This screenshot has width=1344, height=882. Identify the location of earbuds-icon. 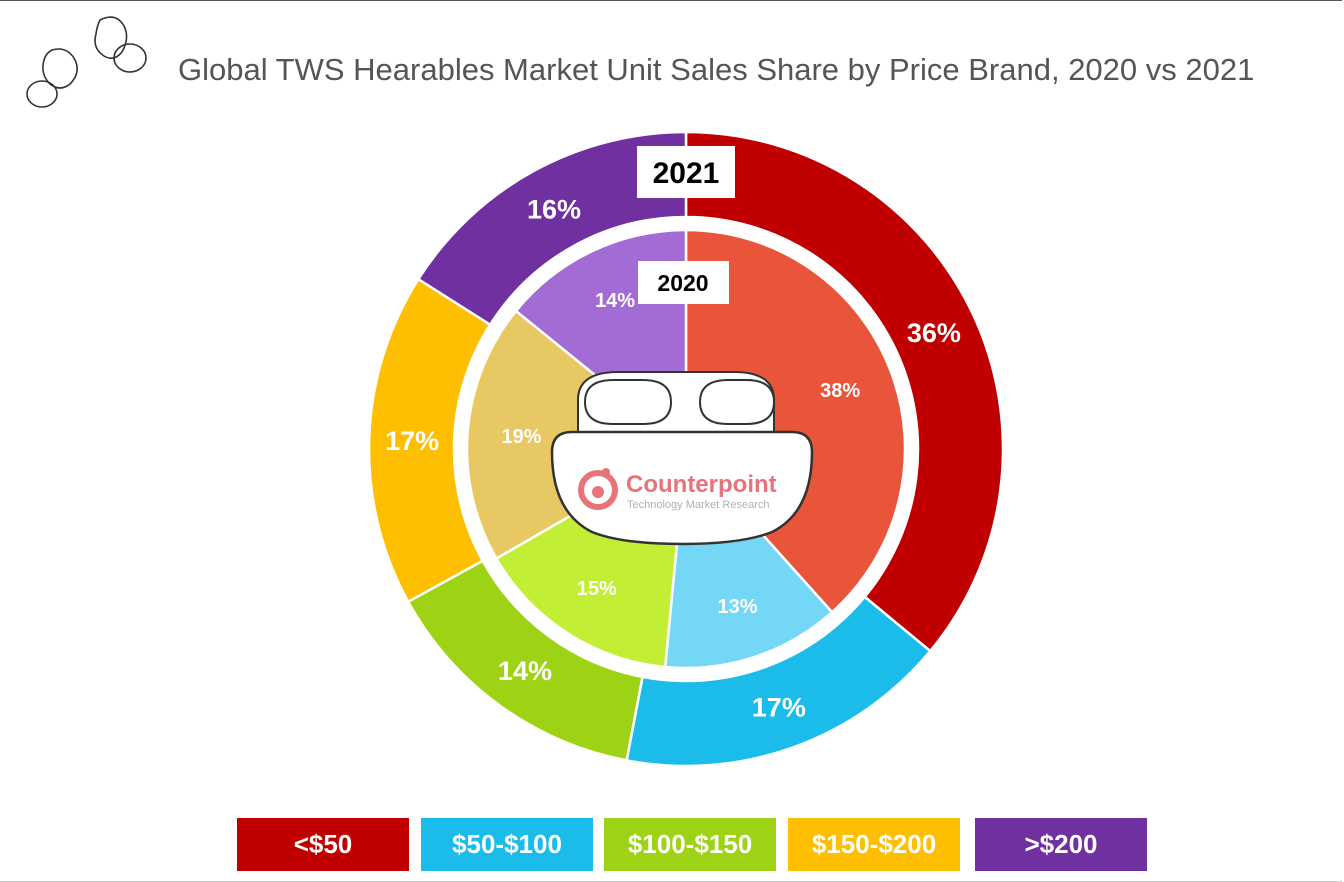
(86, 62).